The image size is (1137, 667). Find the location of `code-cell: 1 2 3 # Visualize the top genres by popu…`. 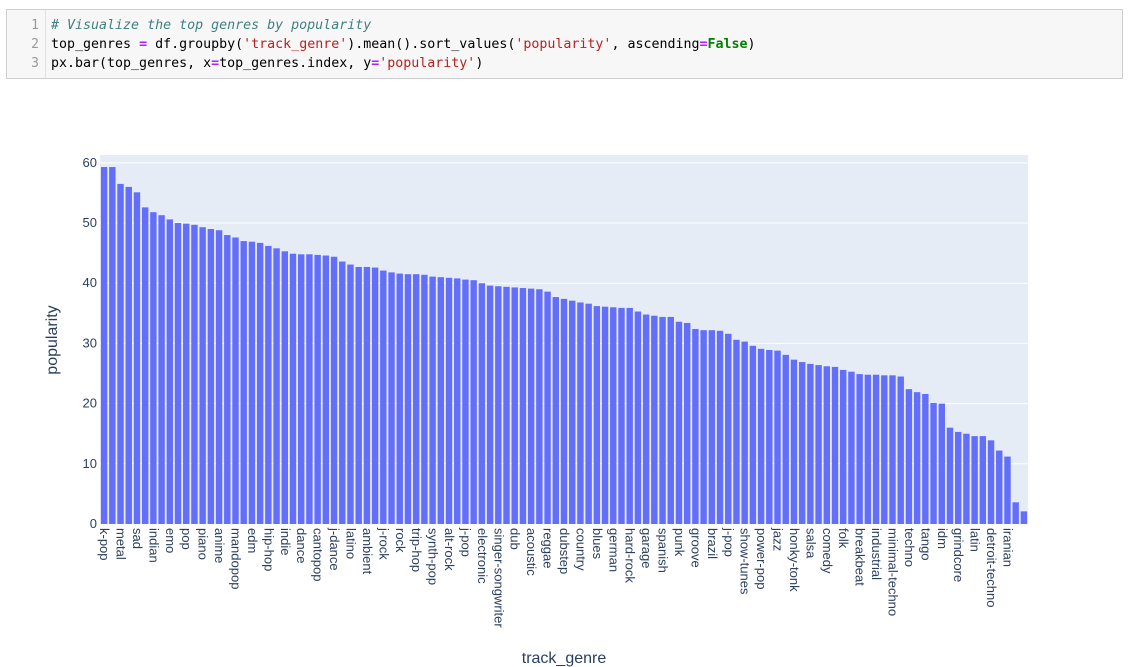

code-cell: 1 2 3 # Visualize the top genres by popu… is located at coordinates (564, 44).